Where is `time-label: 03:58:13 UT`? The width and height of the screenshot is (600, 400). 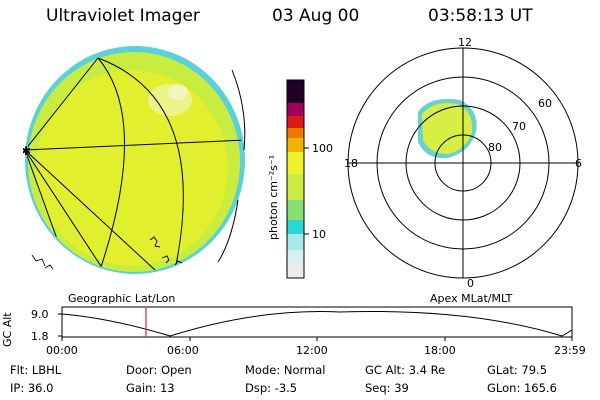 time-label: 03:58:13 UT is located at coordinates (480, 16).